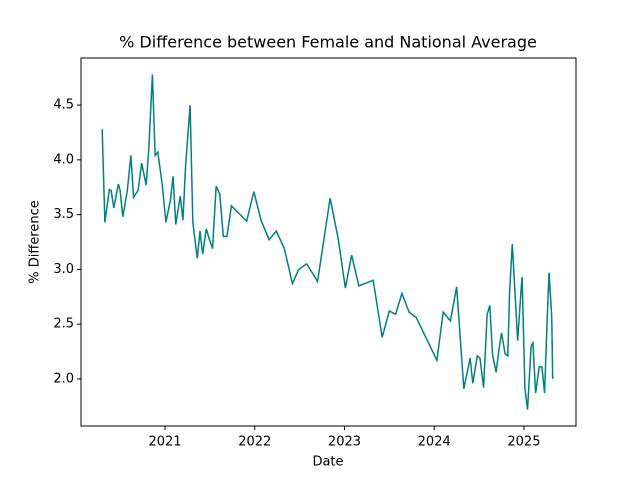  What do you see at coordinates (63, 378) in the screenshot?
I see `y-tick-label: 2.0` at bounding box center [63, 378].